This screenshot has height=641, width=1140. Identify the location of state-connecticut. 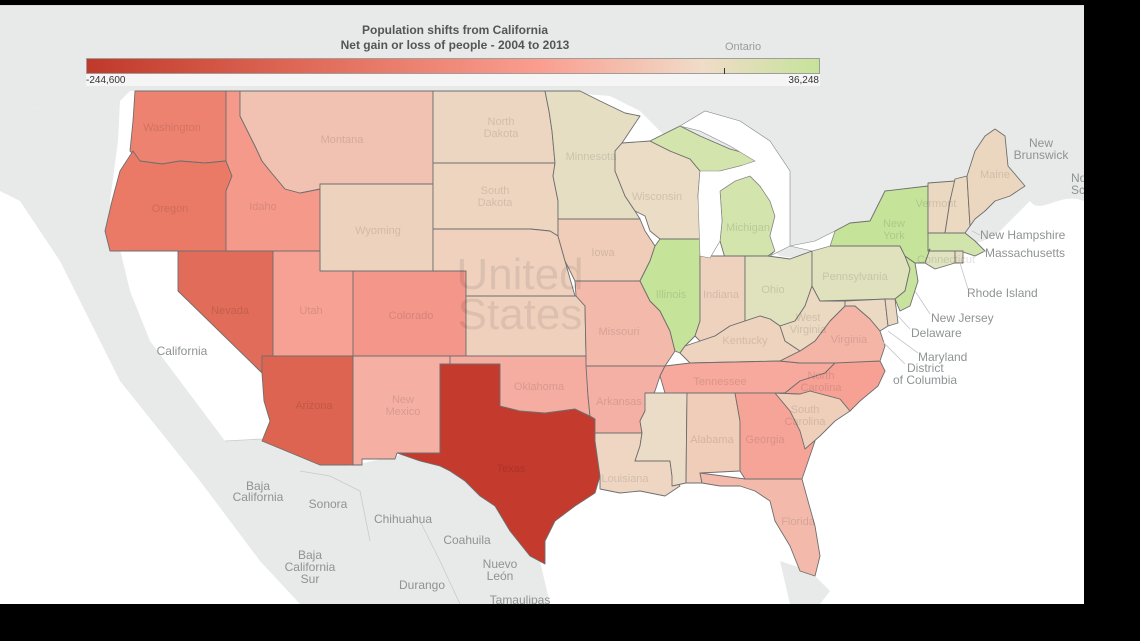
(940, 259).